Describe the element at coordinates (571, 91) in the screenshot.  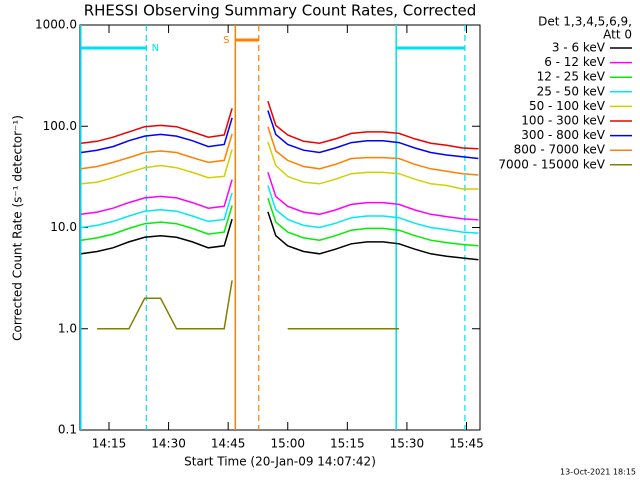
I see `legend-label: 25 - 50 keV` at that location.